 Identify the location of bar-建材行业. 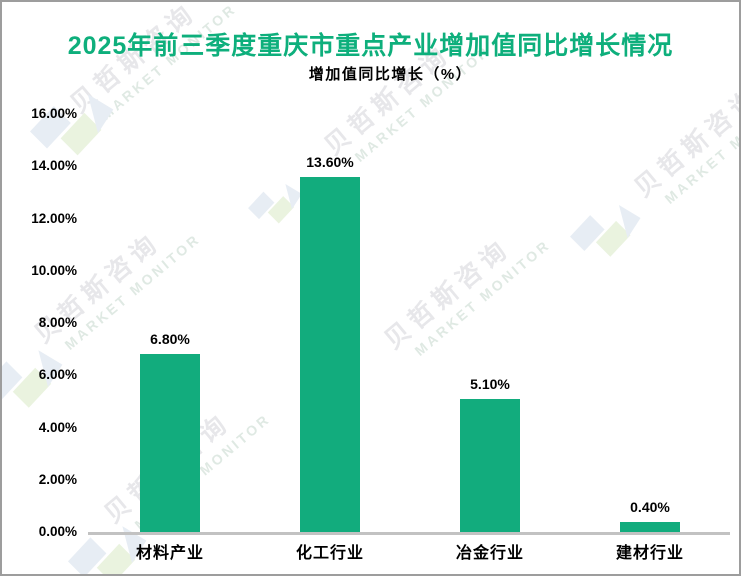
(650, 526).